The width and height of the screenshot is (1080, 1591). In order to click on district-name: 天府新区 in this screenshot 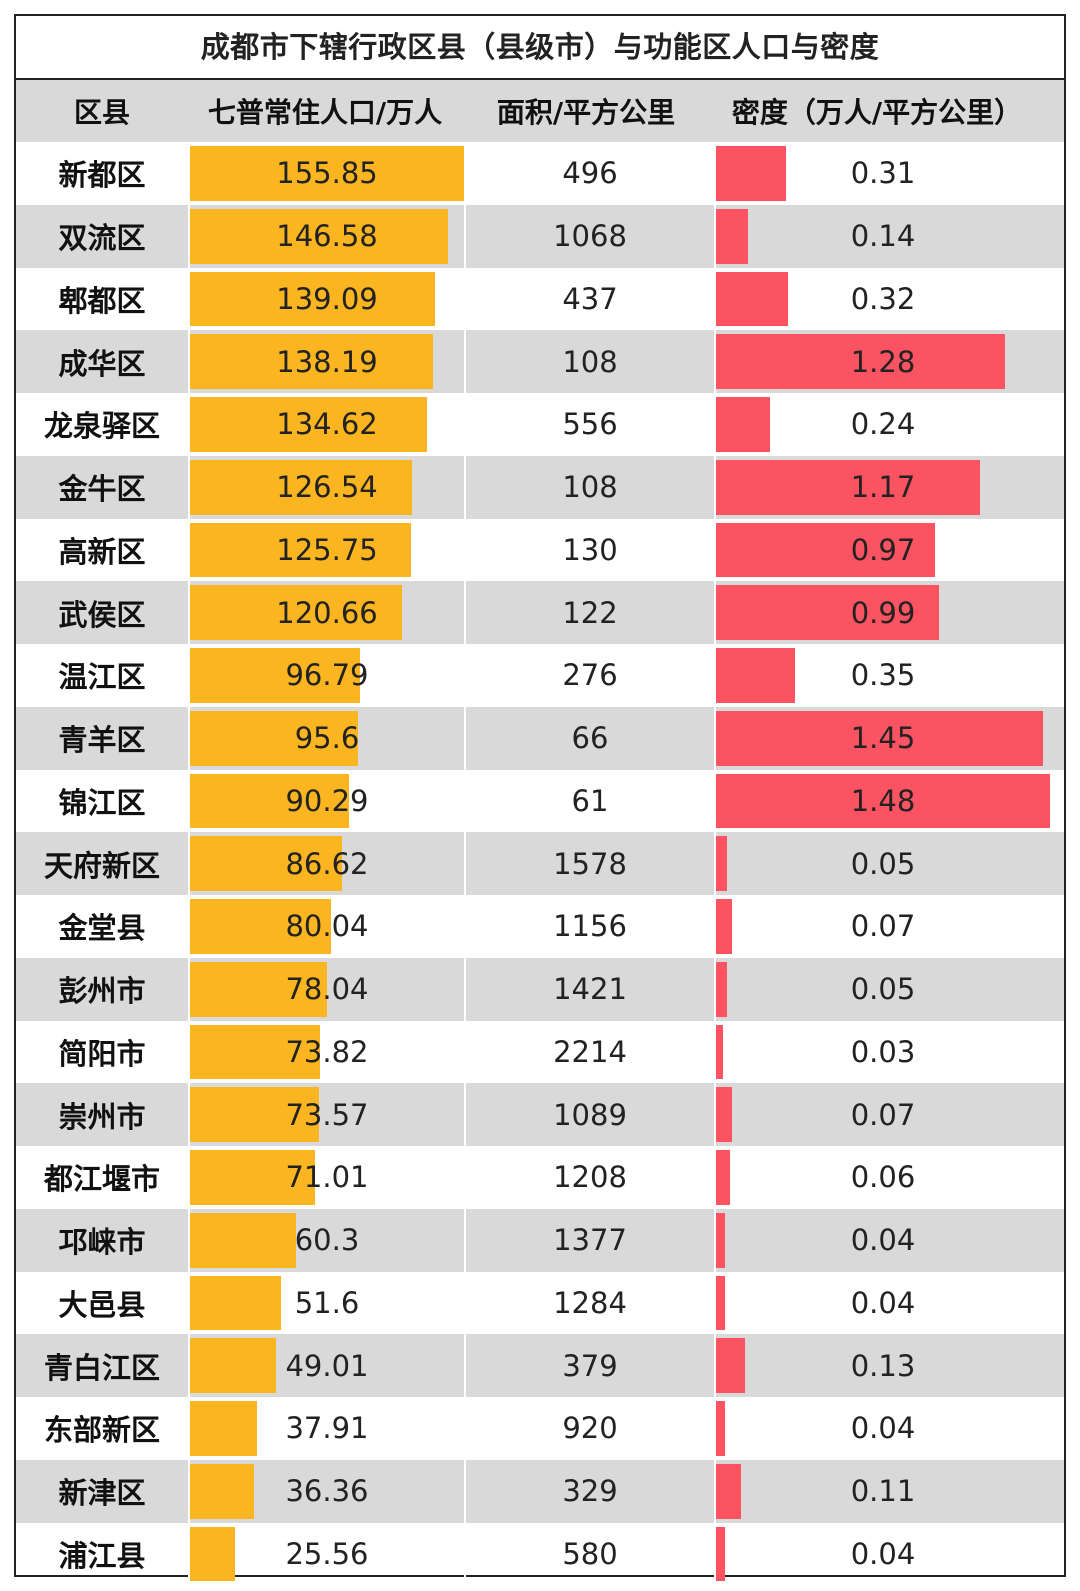, I will do `click(101, 865)`.